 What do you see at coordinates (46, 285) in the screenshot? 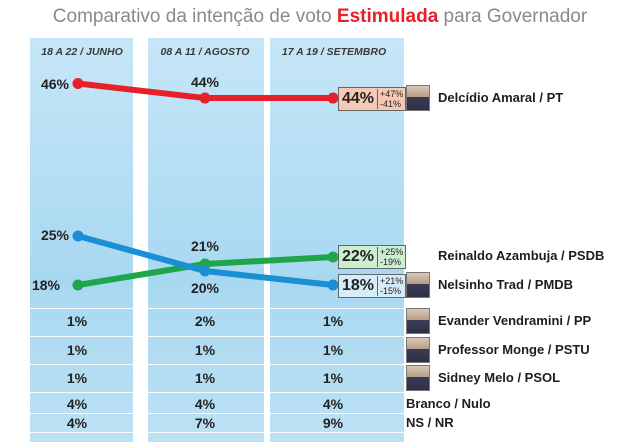
I see `data-label: 18%` at bounding box center [46, 285].